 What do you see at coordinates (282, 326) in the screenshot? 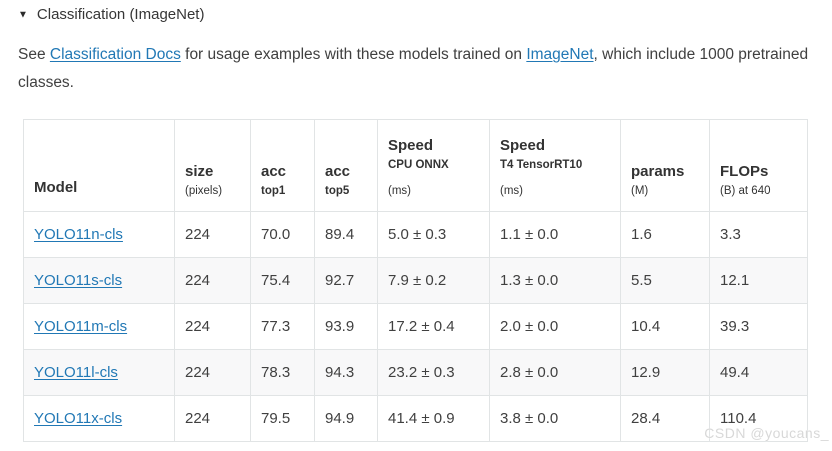
I see `value-cell: 77.3` at bounding box center [282, 326].